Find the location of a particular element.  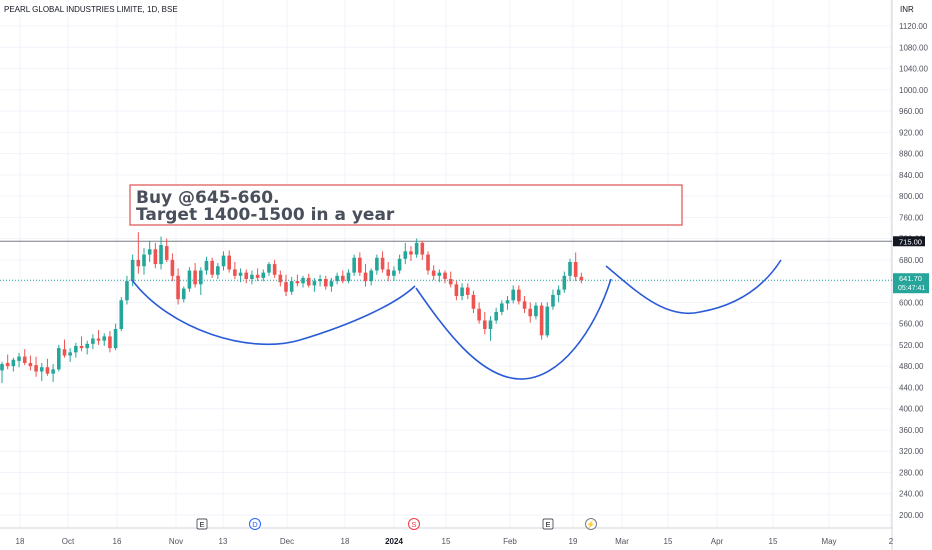

drawing-cup-right is located at coordinates (513, 329).